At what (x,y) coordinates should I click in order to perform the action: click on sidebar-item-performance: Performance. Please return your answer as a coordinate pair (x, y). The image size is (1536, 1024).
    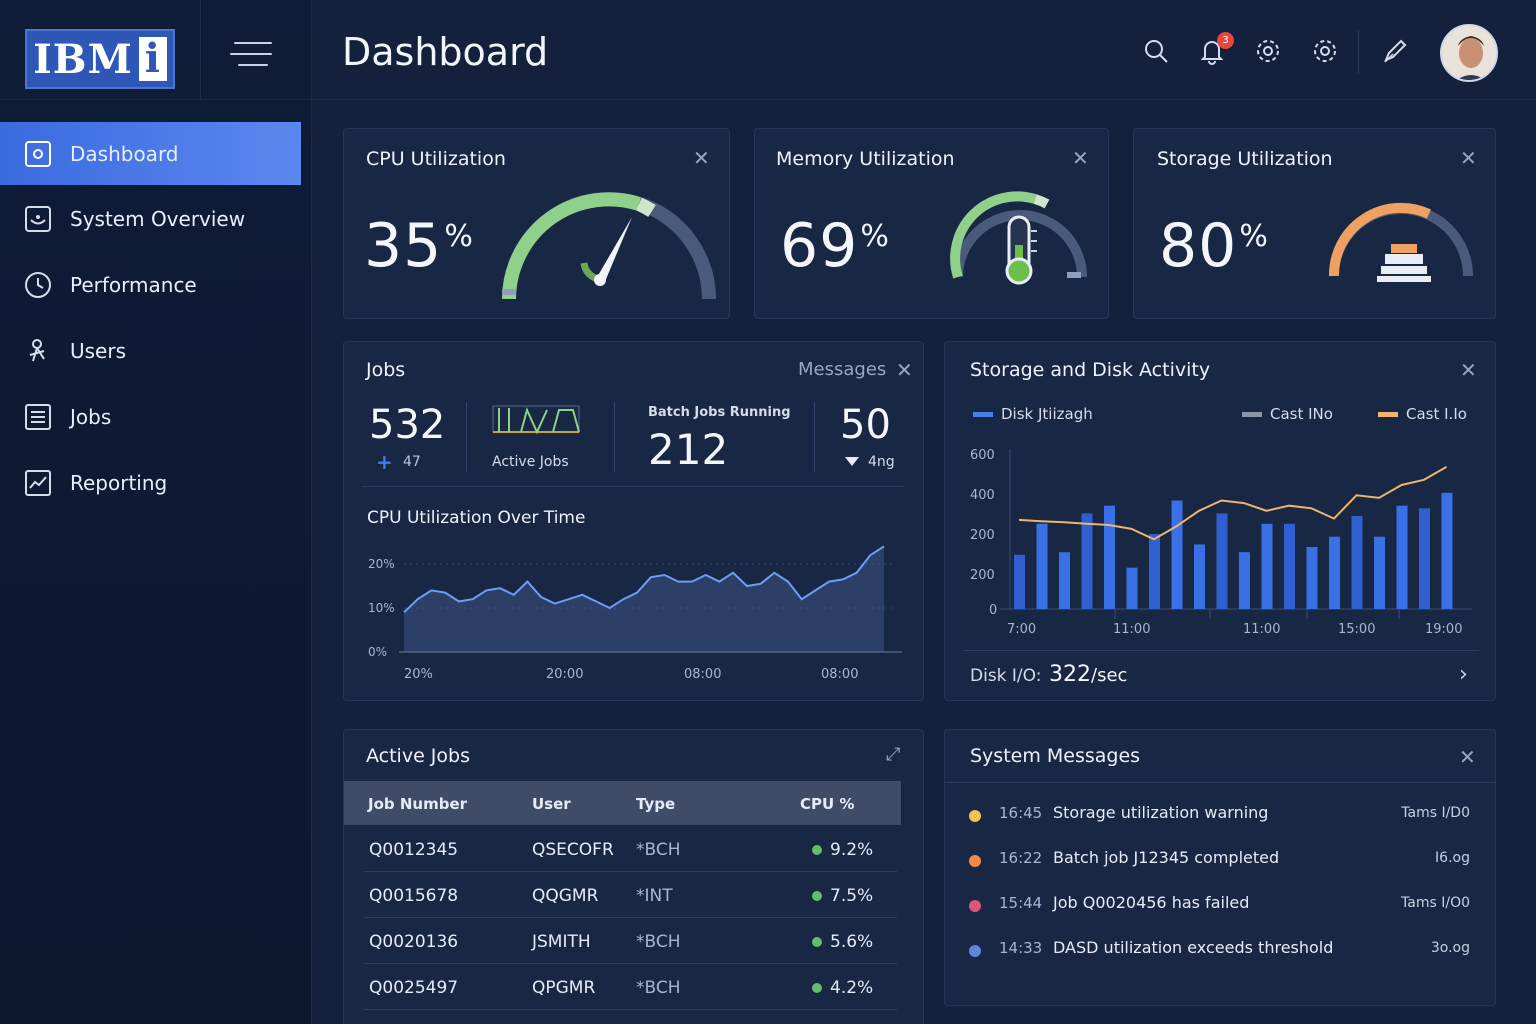
    Looking at the image, I should click on (156, 285).